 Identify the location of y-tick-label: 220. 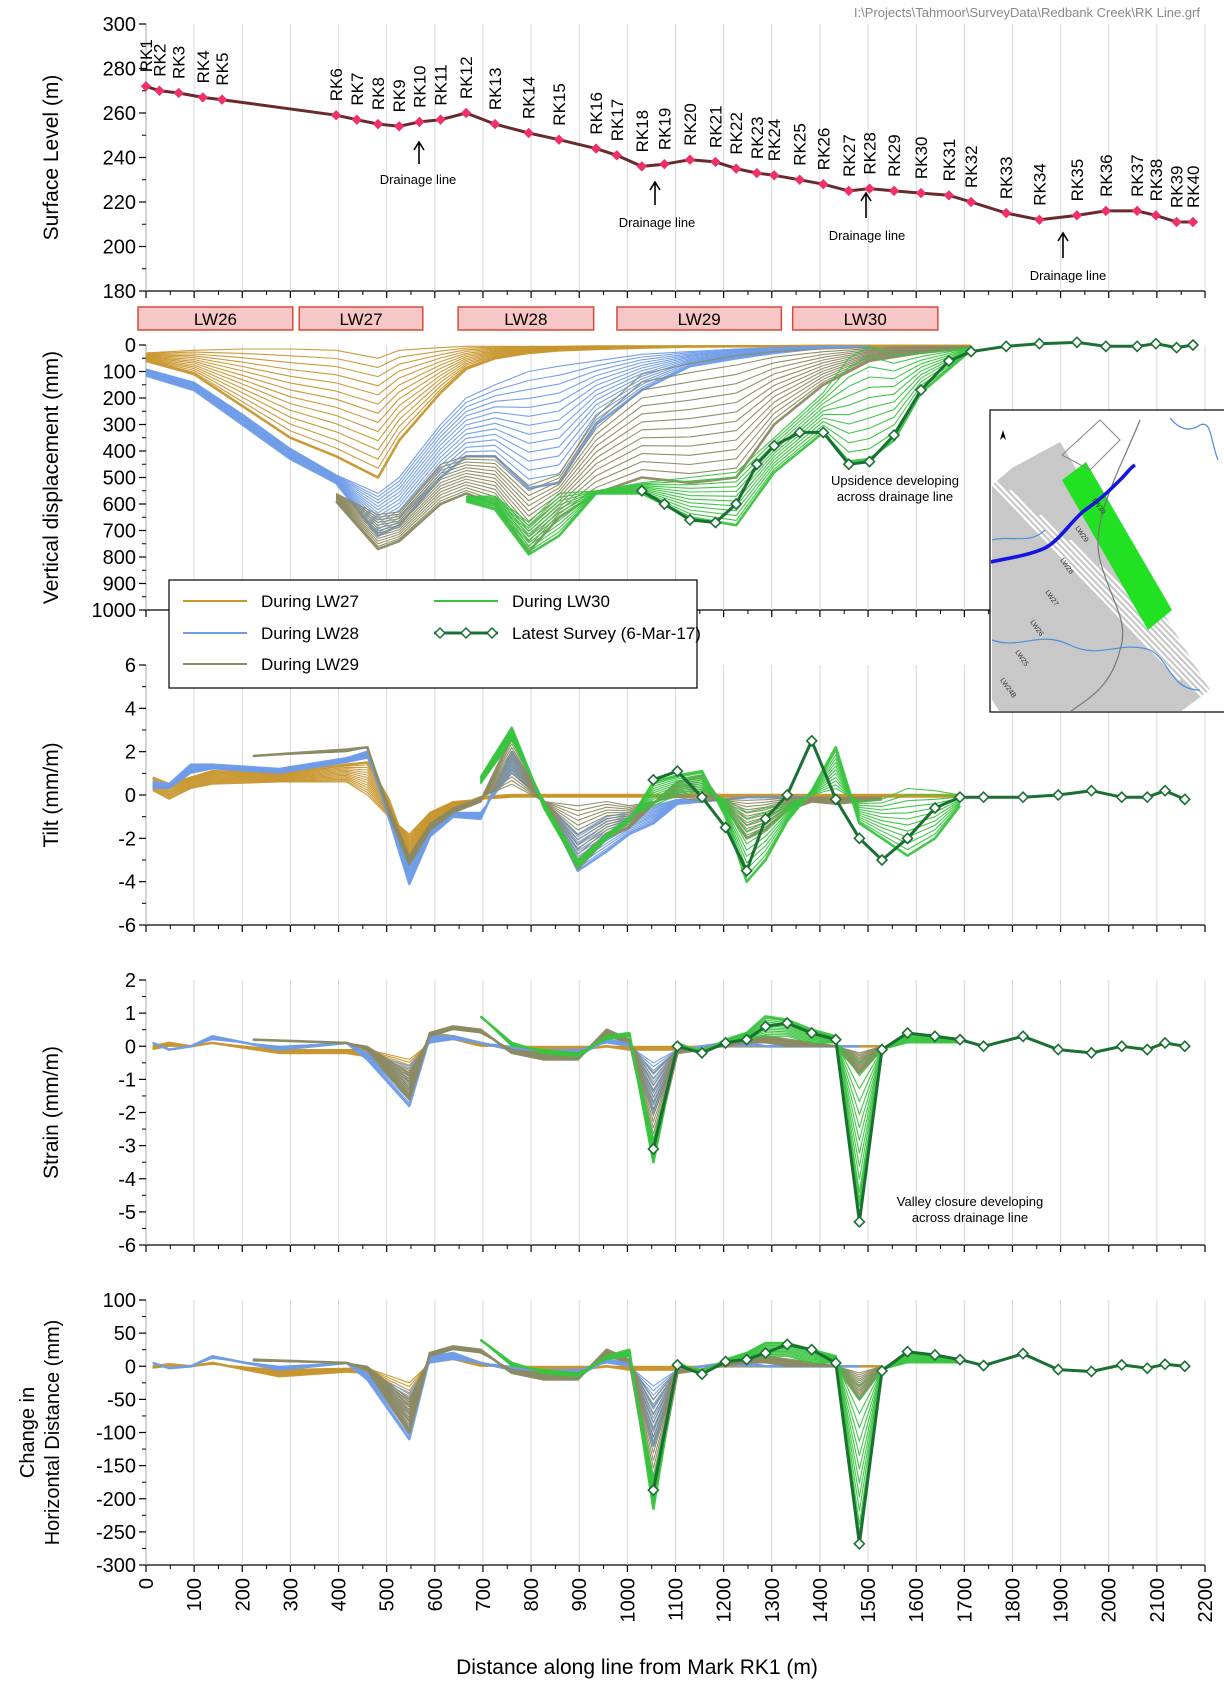
(119, 203).